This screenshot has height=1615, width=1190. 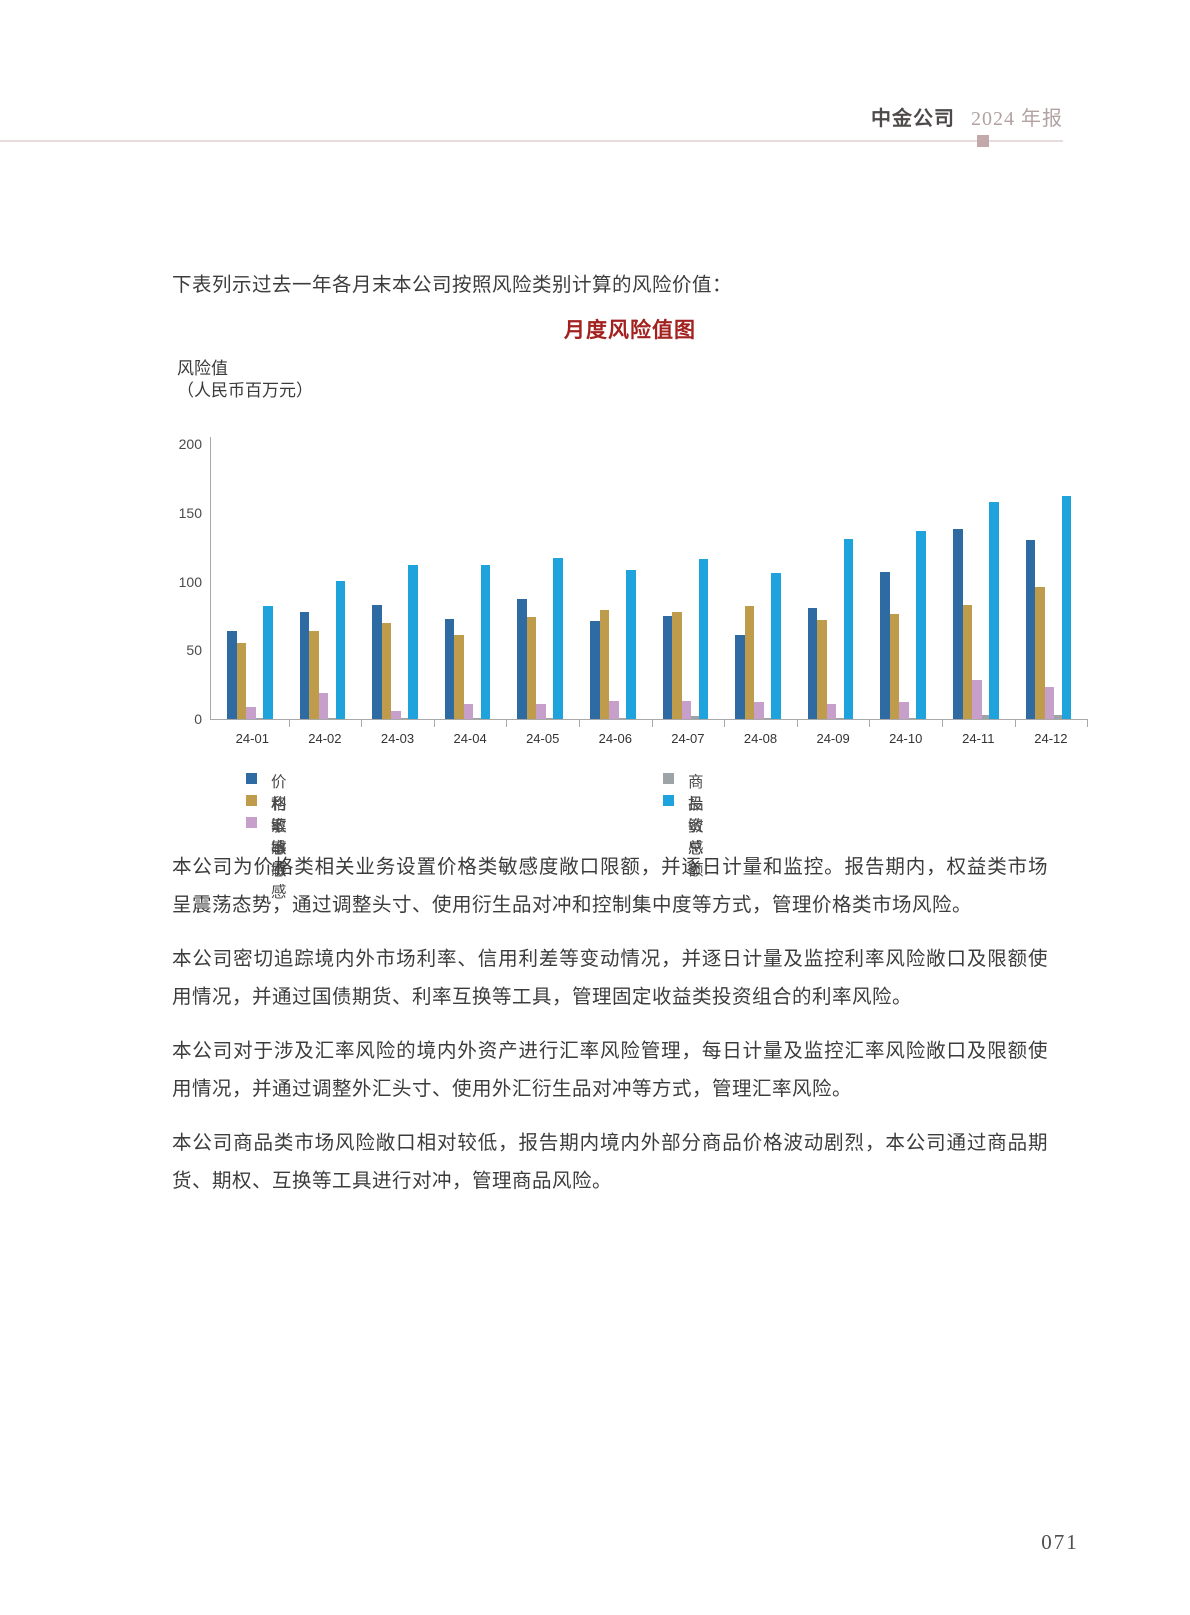 What do you see at coordinates (677, 665) in the screenshot?
I see `bar-24-07-series1` at bounding box center [677, 665].